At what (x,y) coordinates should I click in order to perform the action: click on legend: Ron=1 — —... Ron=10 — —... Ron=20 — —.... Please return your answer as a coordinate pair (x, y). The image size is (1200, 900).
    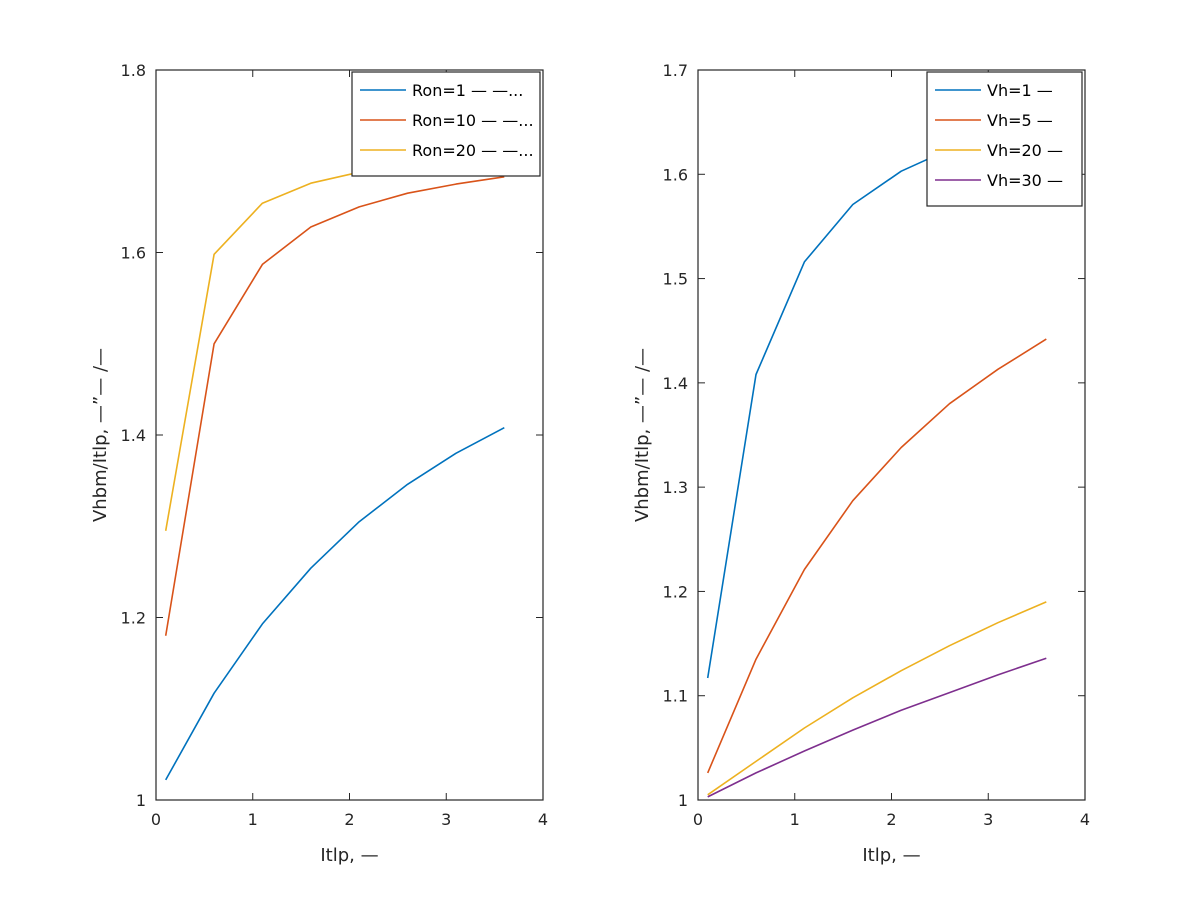
    Looking at the image, I should click on (446, 124).